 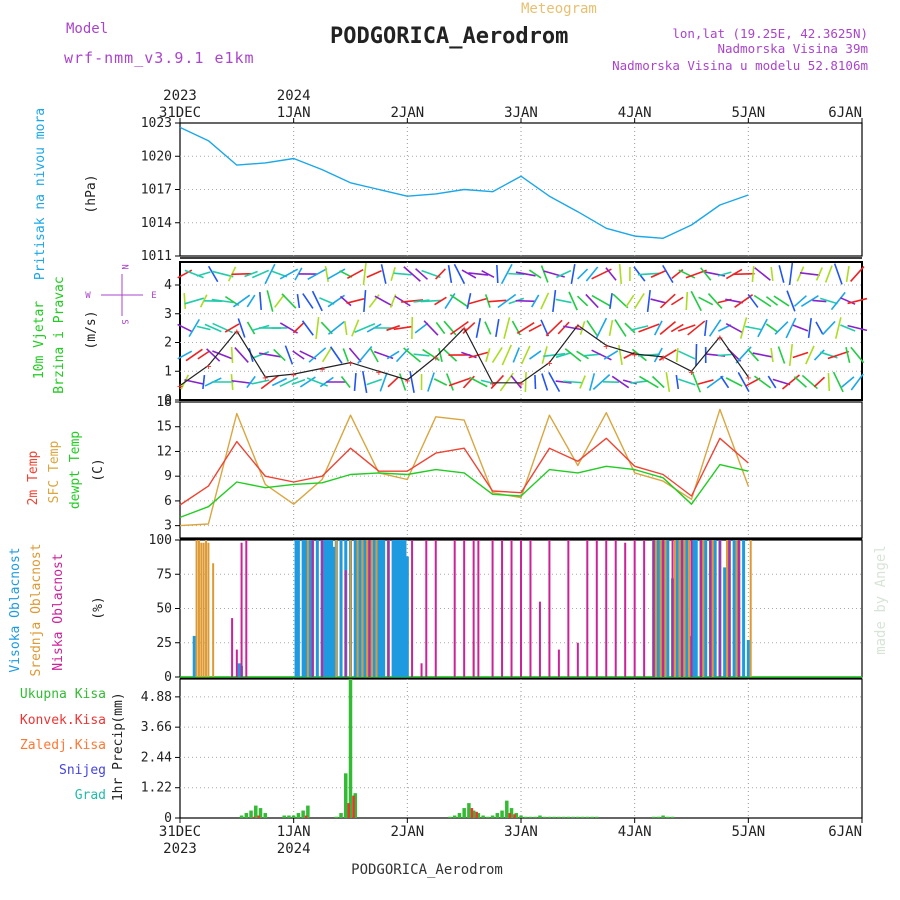 I want to click on x-year-label-bottom: 2024, so click(x=294, y=849).